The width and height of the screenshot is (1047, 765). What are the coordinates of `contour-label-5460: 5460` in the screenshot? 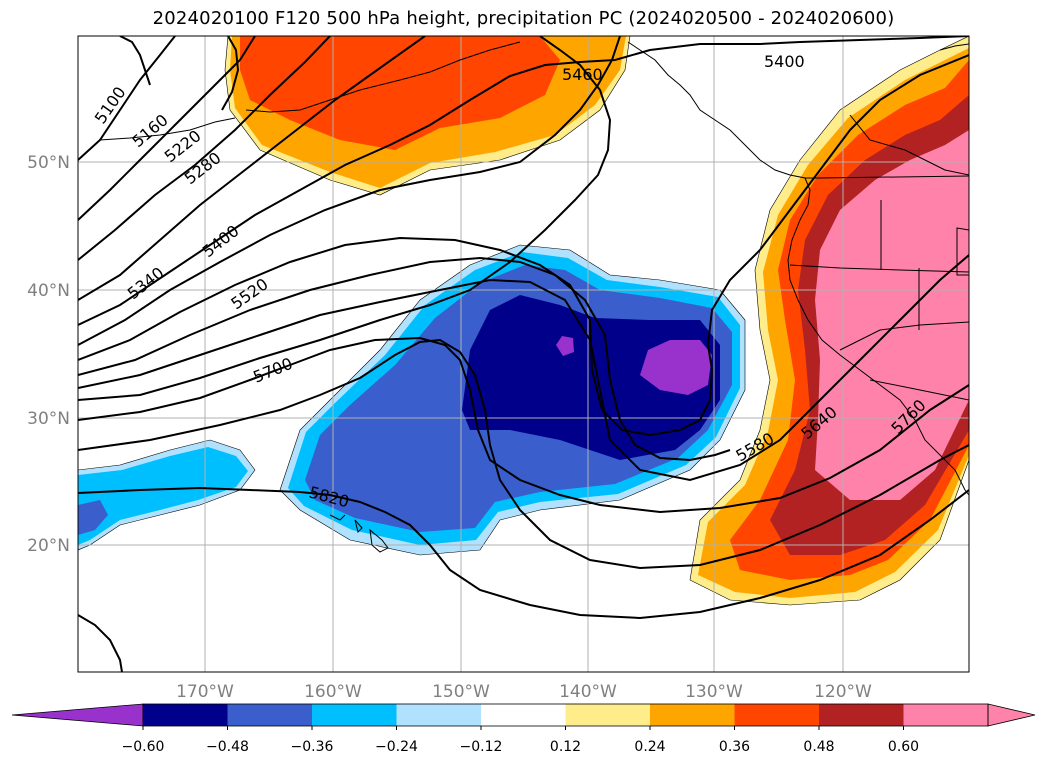 It's located at (582, 74).